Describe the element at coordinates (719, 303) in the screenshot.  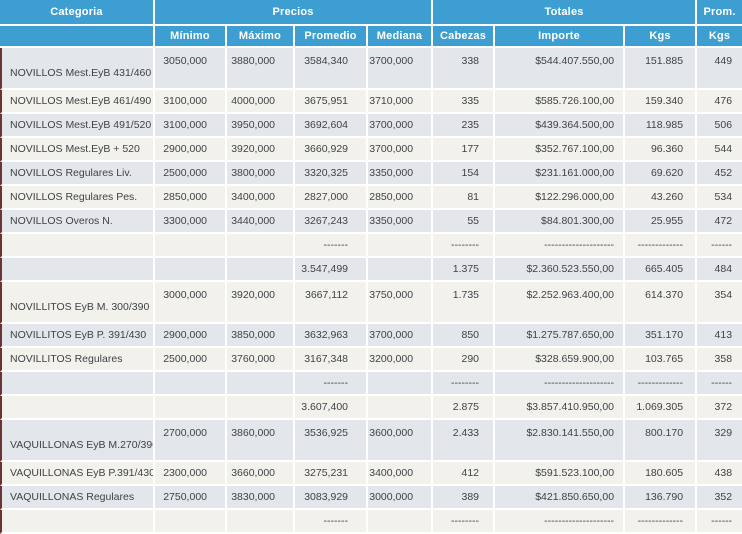
I see `cell-prom-kgs: 354` at that location.